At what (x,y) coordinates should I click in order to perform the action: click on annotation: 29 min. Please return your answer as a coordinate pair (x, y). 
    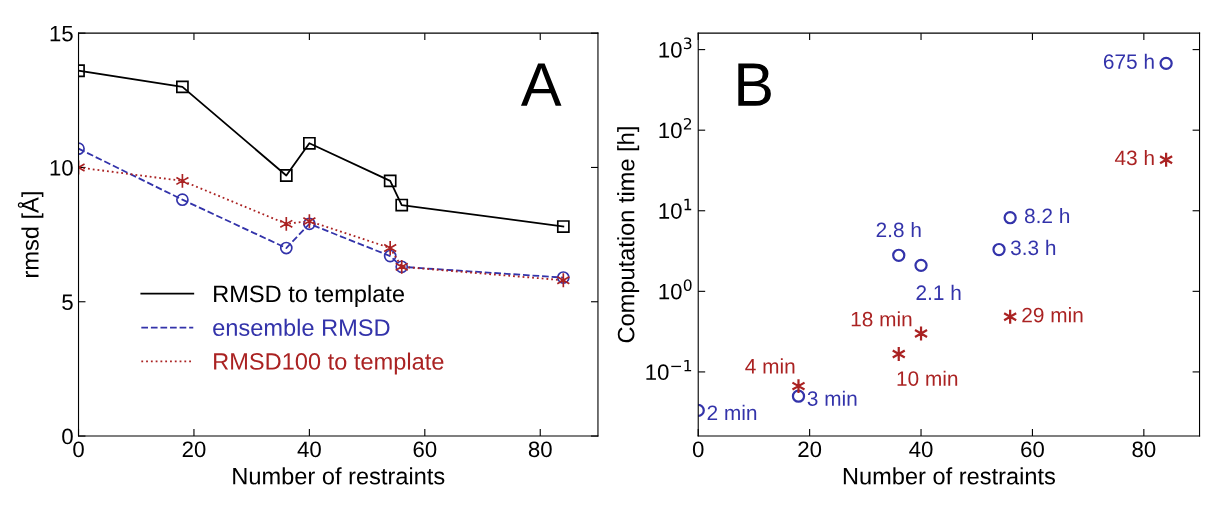
    Looking at the image, I should click on (1052, 315).